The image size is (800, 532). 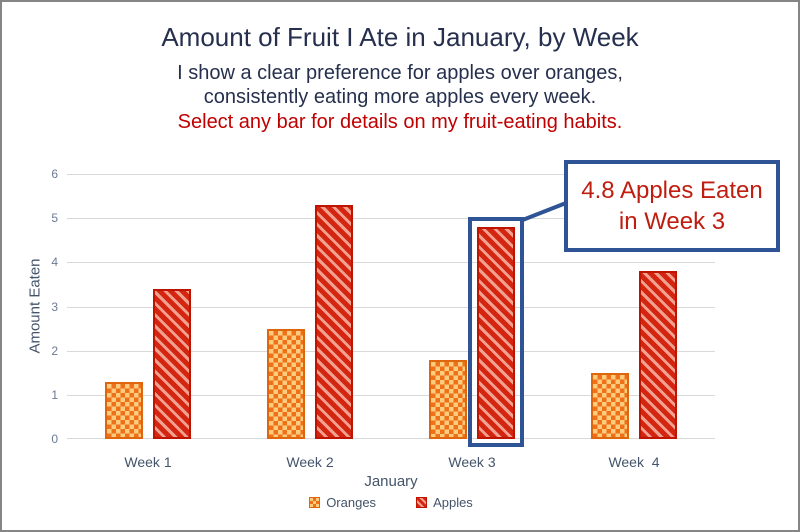 What do you see at coordinates (453, 502) in the screenshot?
I see `legend-label: Apples` at bounding box center [453, 502].